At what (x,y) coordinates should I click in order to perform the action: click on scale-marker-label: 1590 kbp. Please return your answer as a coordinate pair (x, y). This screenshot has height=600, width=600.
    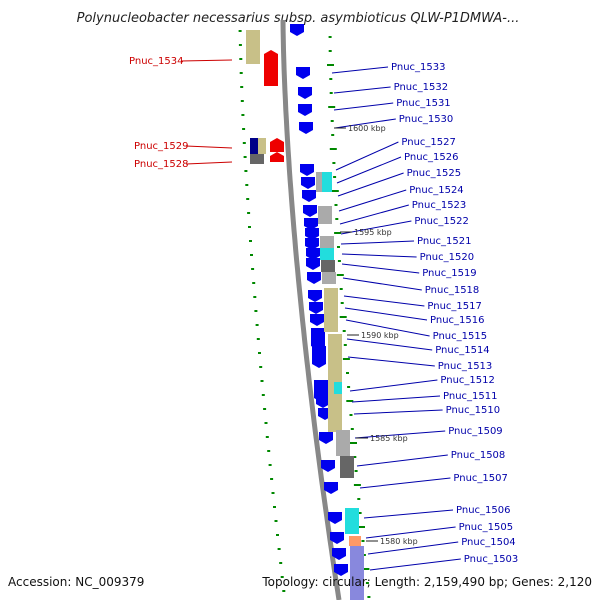
    Looking at the image, I should click on (380, 335).